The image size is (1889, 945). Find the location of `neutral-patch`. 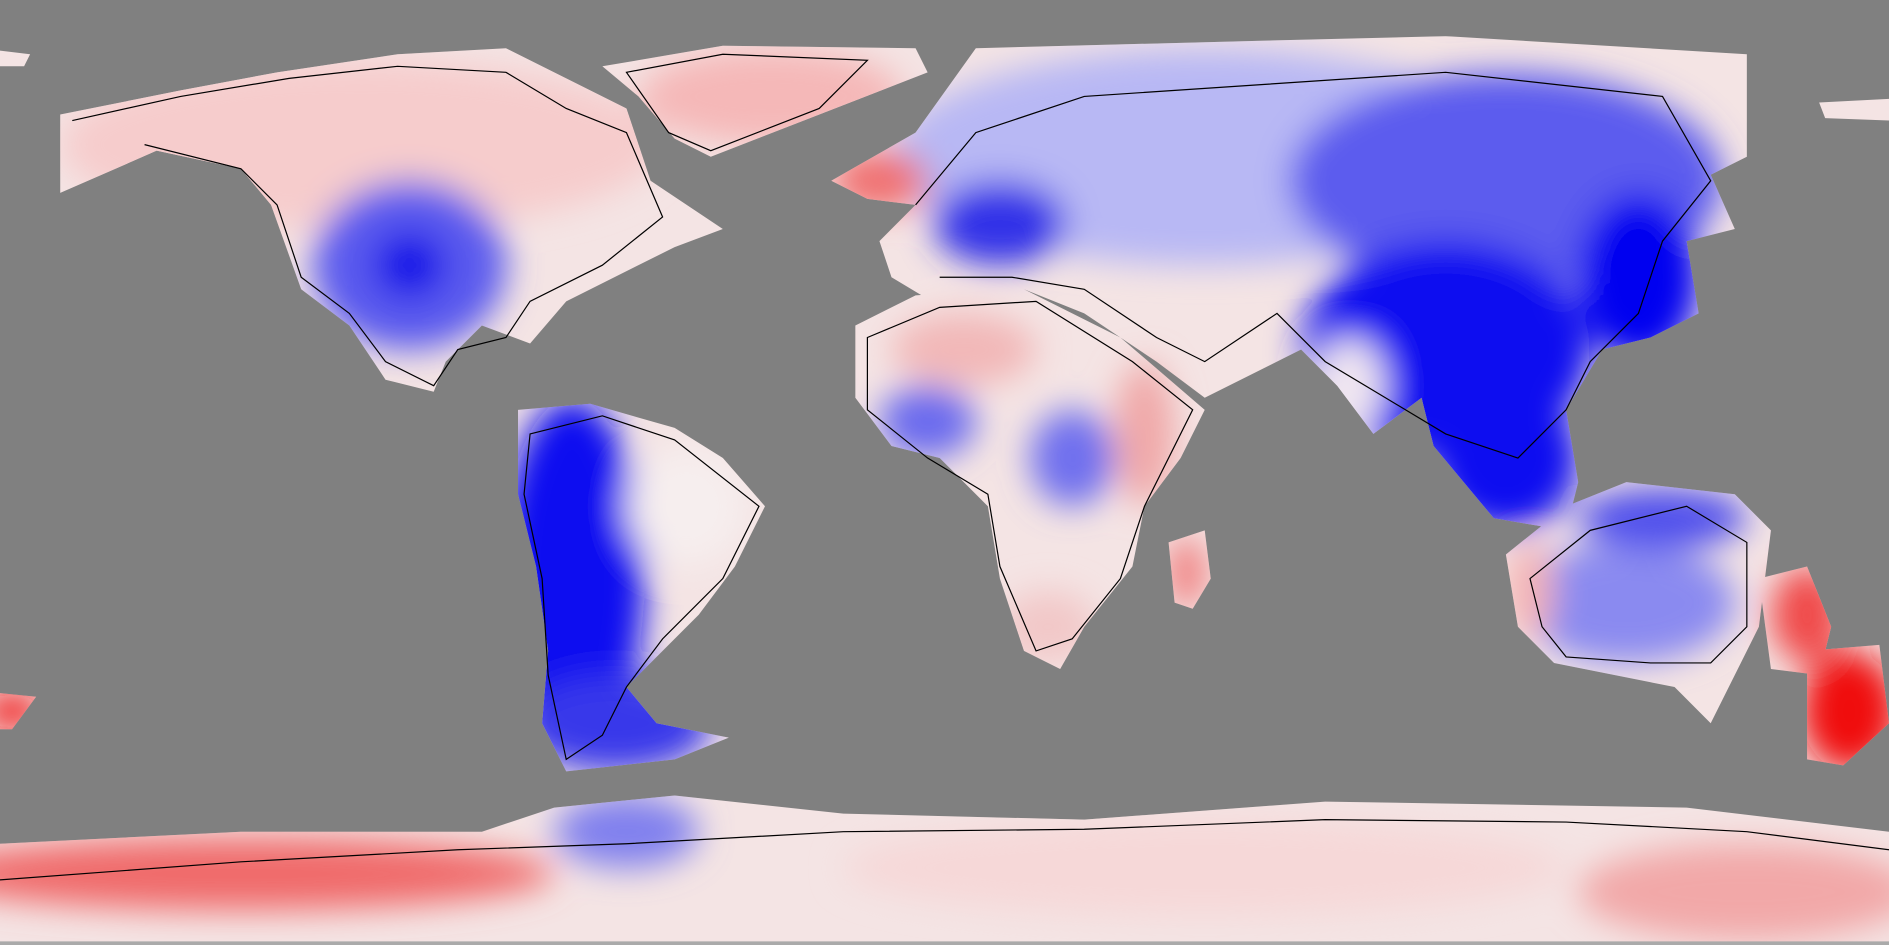

neutral-patch is located at coordinates (686, 506).